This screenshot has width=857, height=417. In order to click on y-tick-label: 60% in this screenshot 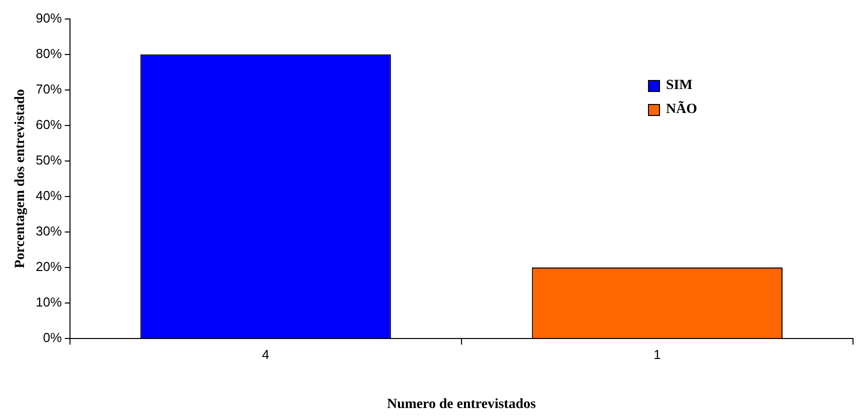, I will do `click(49, 124)`.